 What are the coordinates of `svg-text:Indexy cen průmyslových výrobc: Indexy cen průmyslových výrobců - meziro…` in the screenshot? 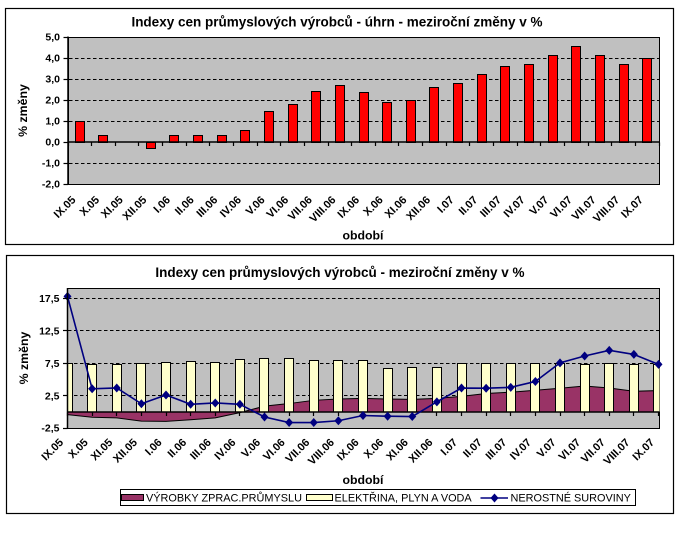 It's located at (339, 272).